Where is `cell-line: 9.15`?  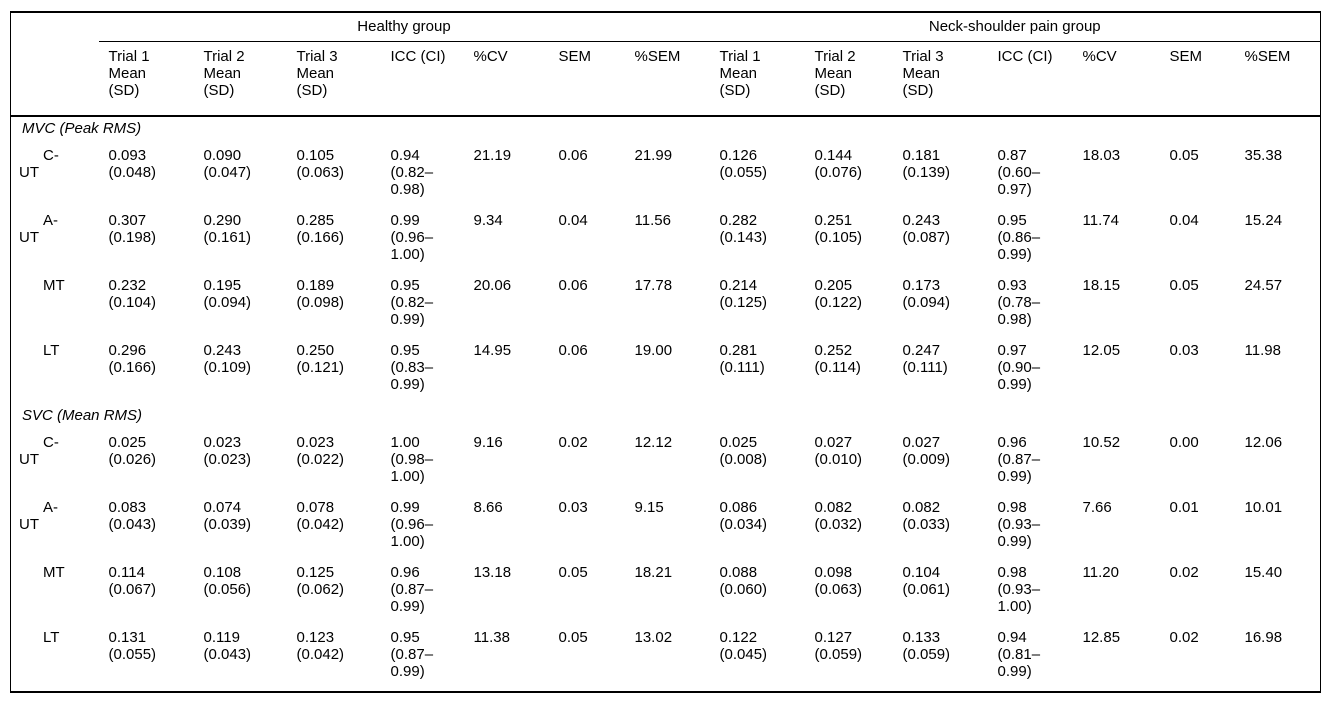
cell-line: 9.15 is located at coordinates (649, 507).